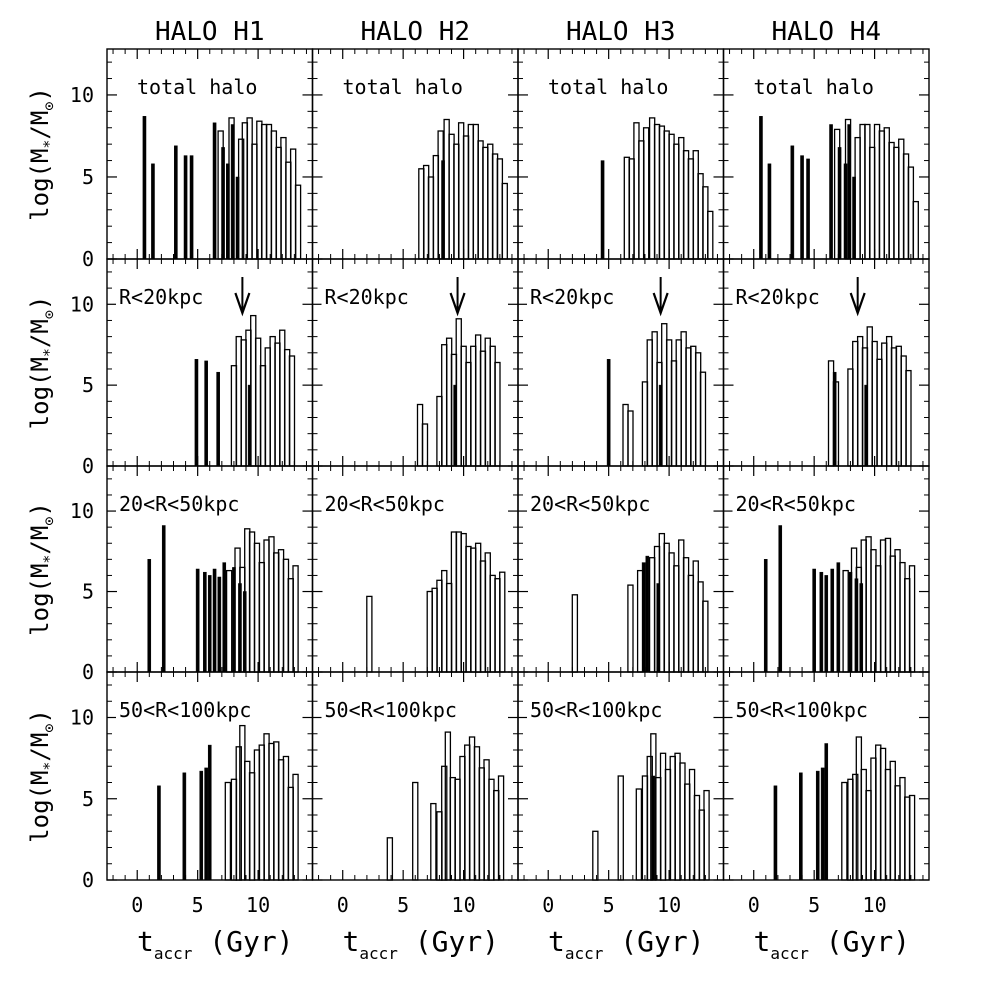 The image size is (981, 981). I want to click on y-axis-label: log(M*/M⊙), so click(42, 776).